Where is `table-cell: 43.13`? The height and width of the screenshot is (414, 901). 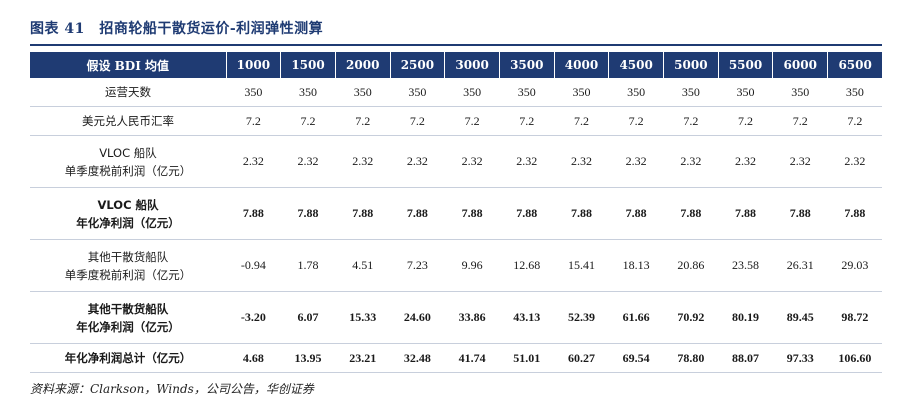 table-cell: 43.13 is located at coordinates (527, 317).